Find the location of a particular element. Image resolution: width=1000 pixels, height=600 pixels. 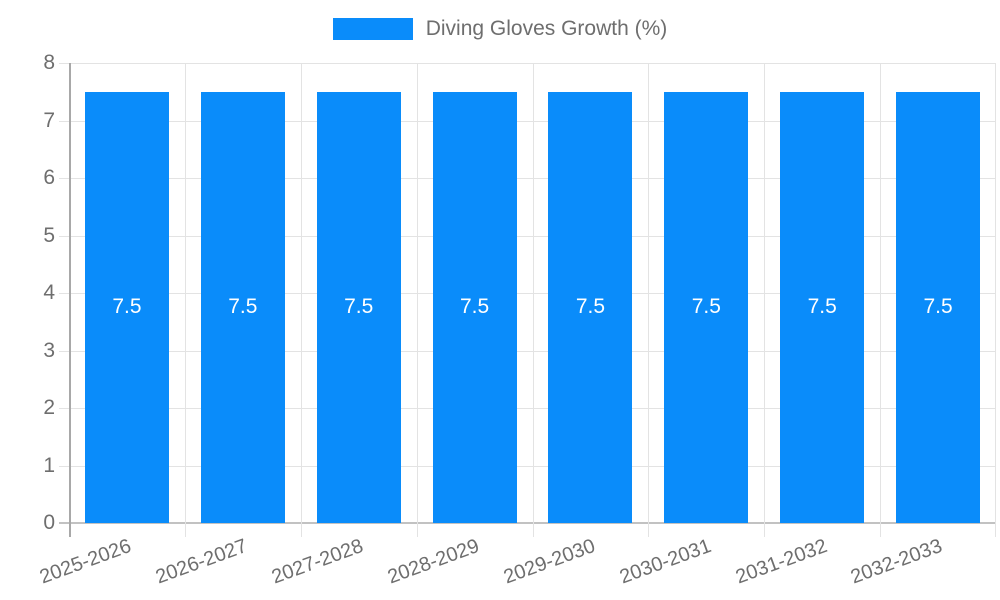

y-tick-label: 2 is located at coordinates (49, 407).